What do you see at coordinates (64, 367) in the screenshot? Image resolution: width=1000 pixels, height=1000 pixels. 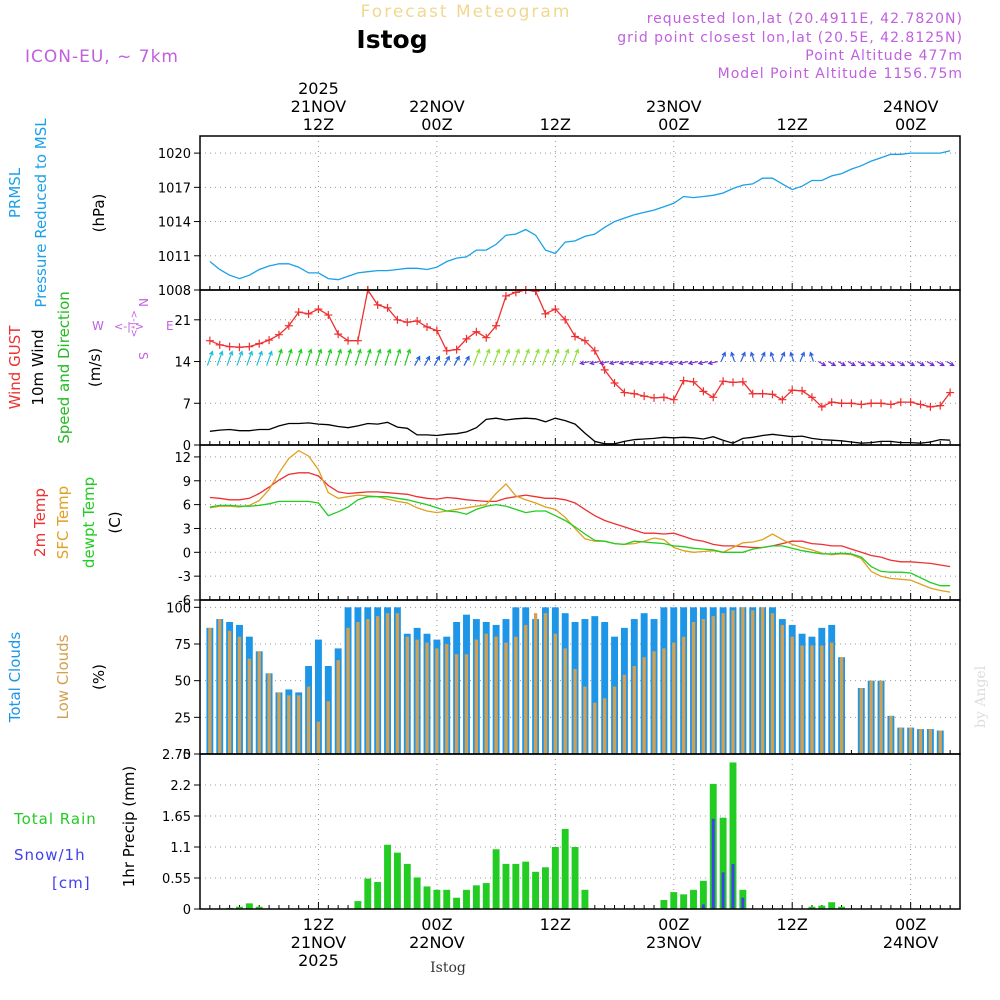 I see `panel-label: Speed and Direction` at bounding box center [64, 367].